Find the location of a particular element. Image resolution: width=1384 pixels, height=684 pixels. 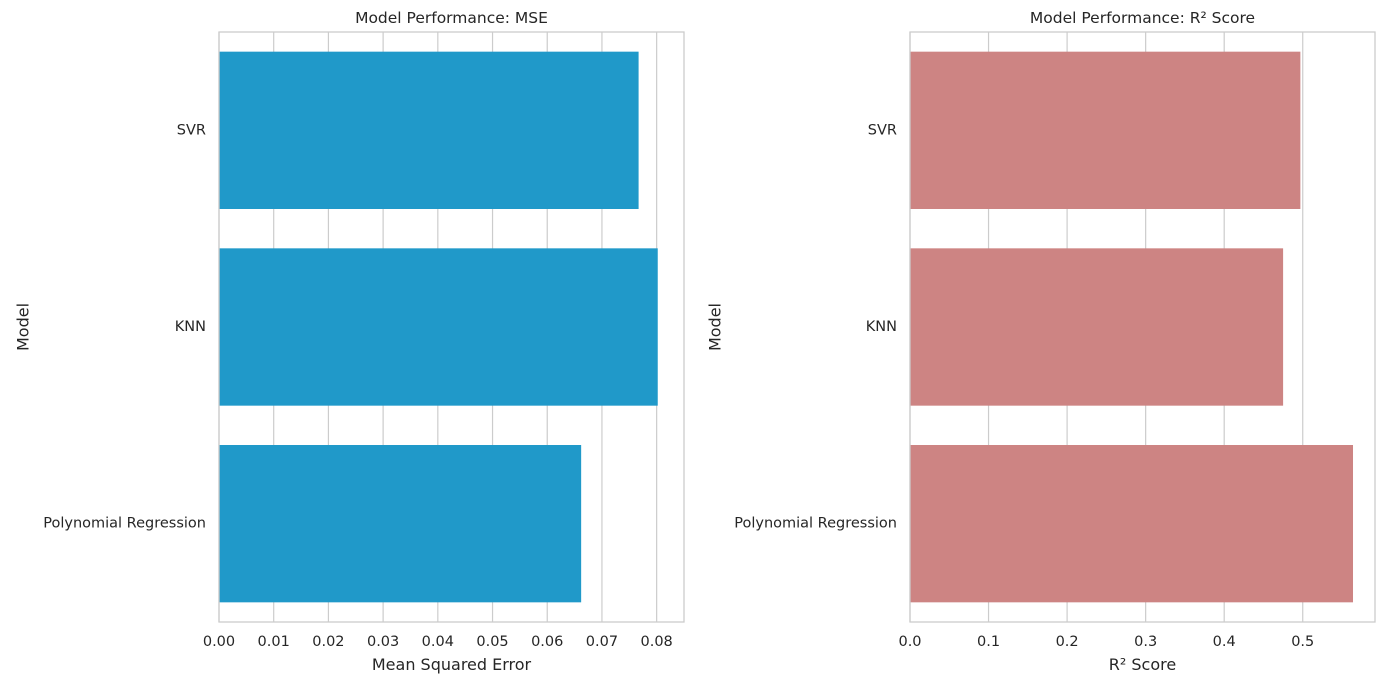

mse-x-tick-label-3: 0.03 is located at coordinates (383, 642).